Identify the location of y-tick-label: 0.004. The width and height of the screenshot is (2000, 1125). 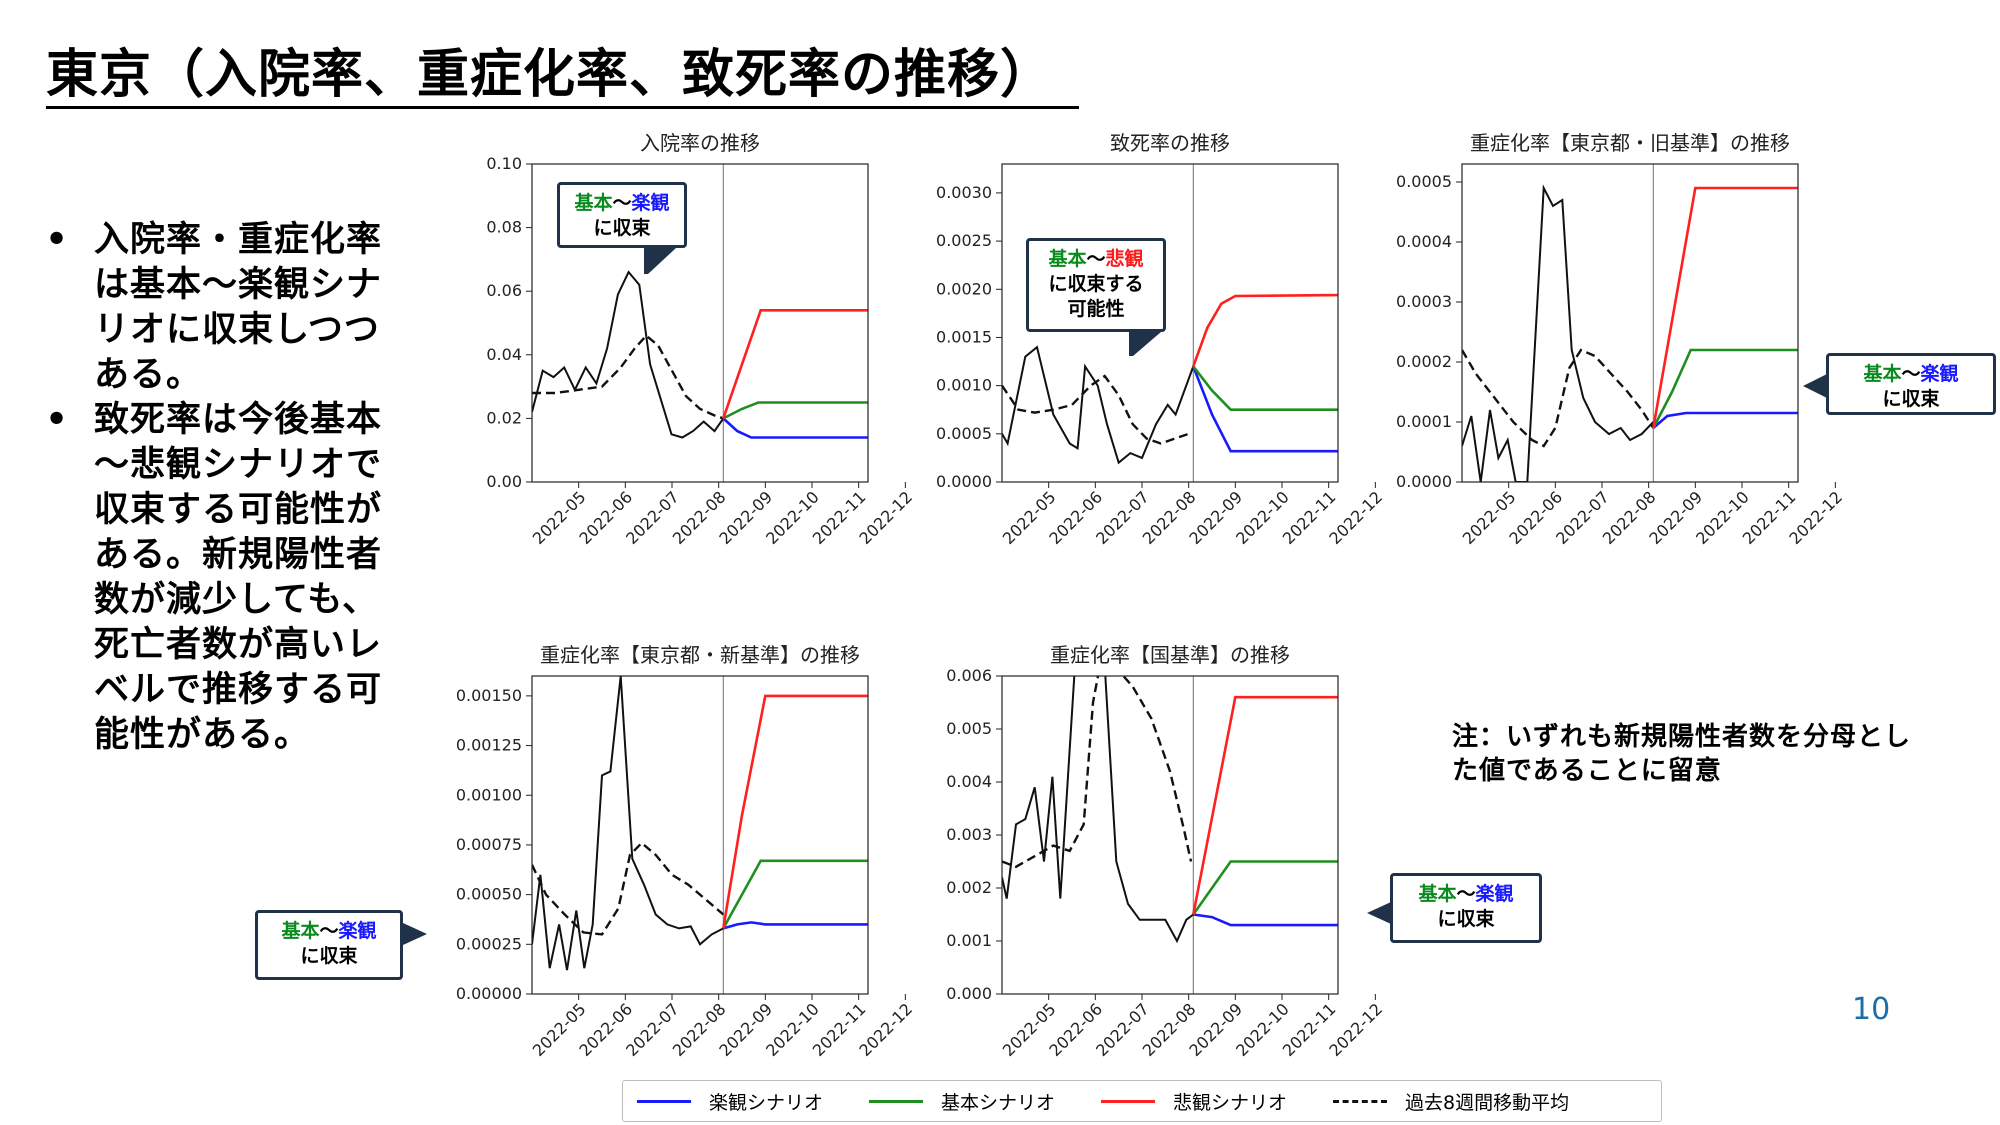
(969, 781).